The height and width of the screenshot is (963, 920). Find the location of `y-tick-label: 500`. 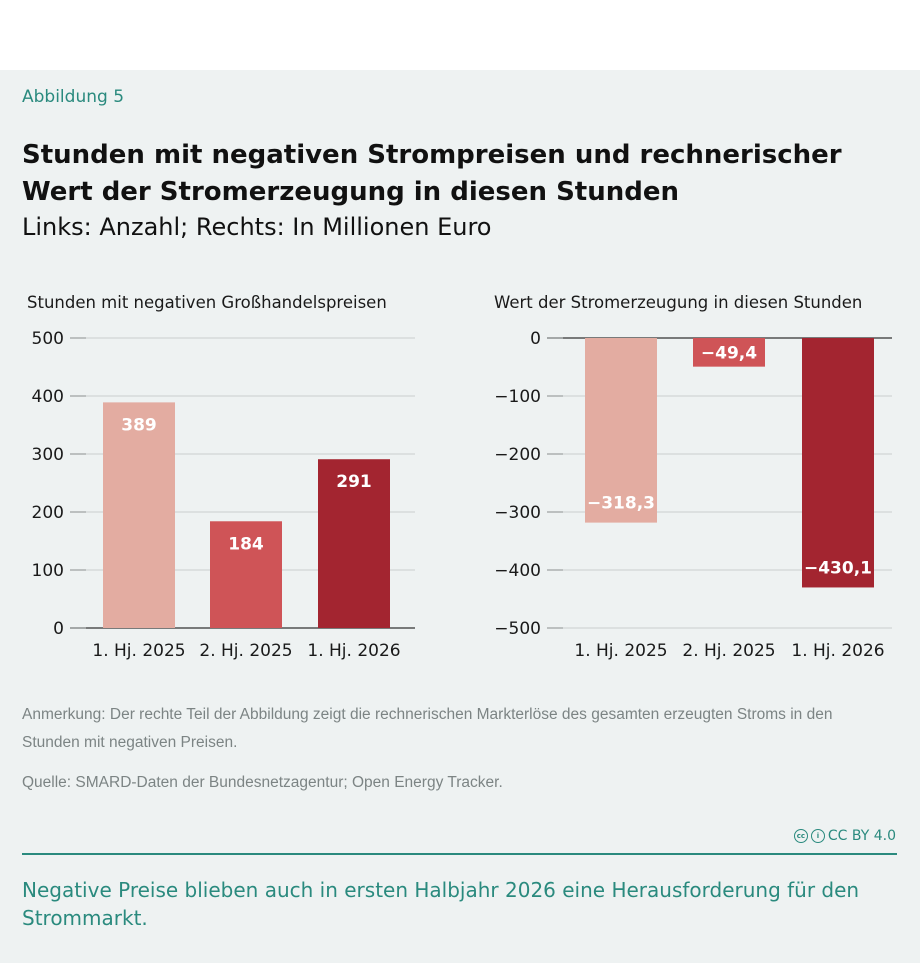

y-tick-label: 500 is located at coordinates (48, 339).